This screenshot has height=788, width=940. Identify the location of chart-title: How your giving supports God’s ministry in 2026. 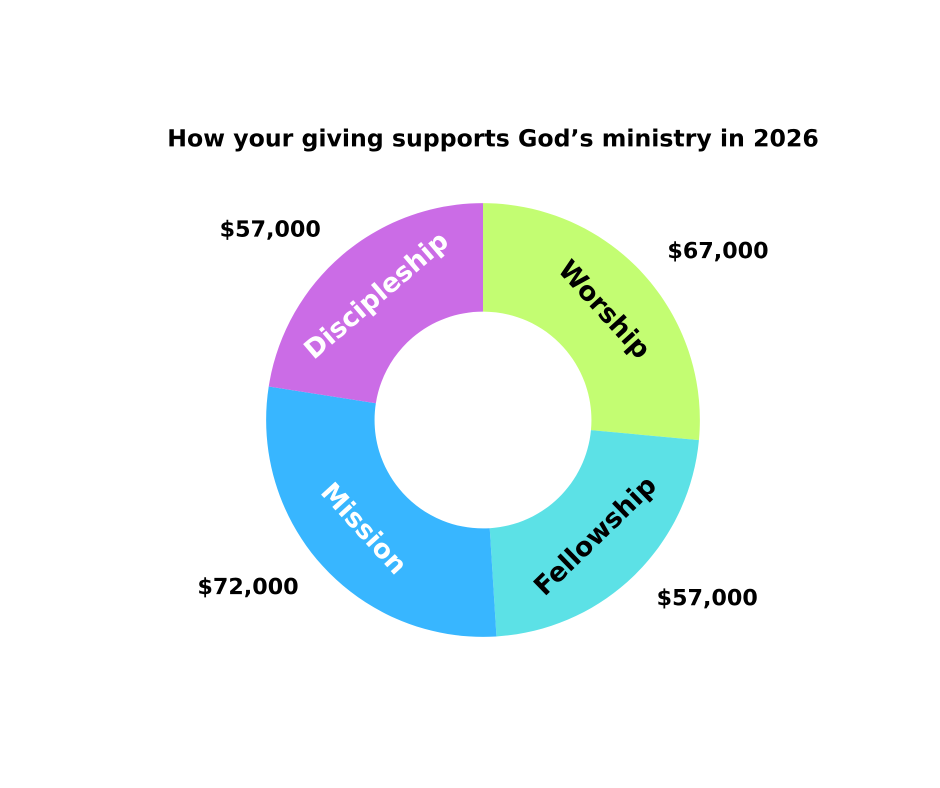
(493, 140).